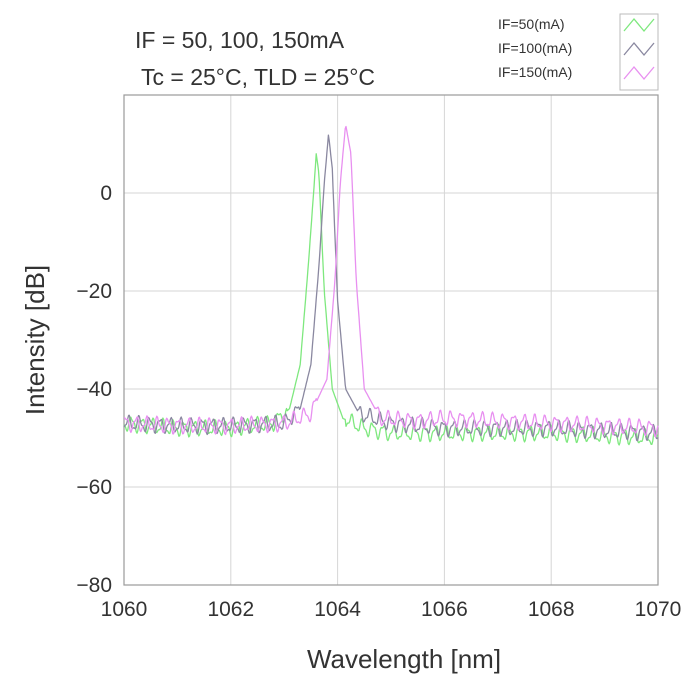 The image size is (692, 677). What do you see at coordinates (551, 609) in the screenshot?
I see `x-tick-label: 1068` at bounding box center [551, 609].